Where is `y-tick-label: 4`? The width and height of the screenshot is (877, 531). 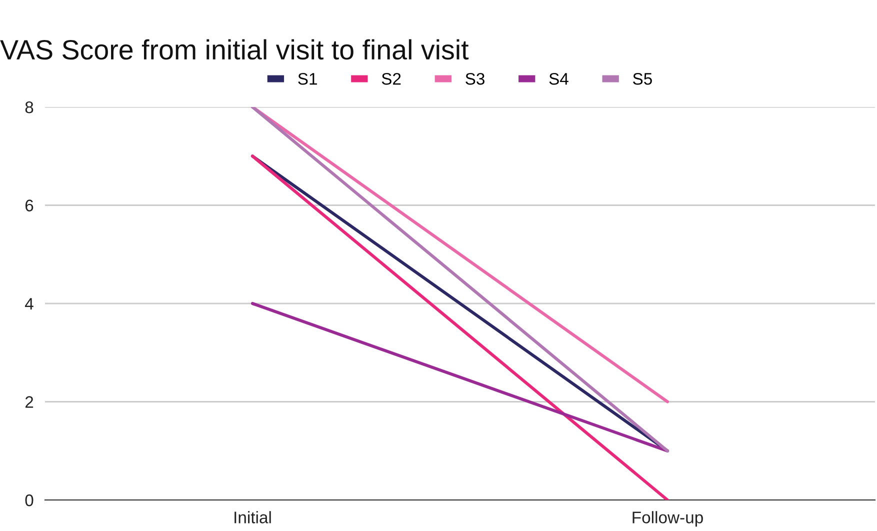
y-tick-label: 4 is located at coordinates (29, 304).